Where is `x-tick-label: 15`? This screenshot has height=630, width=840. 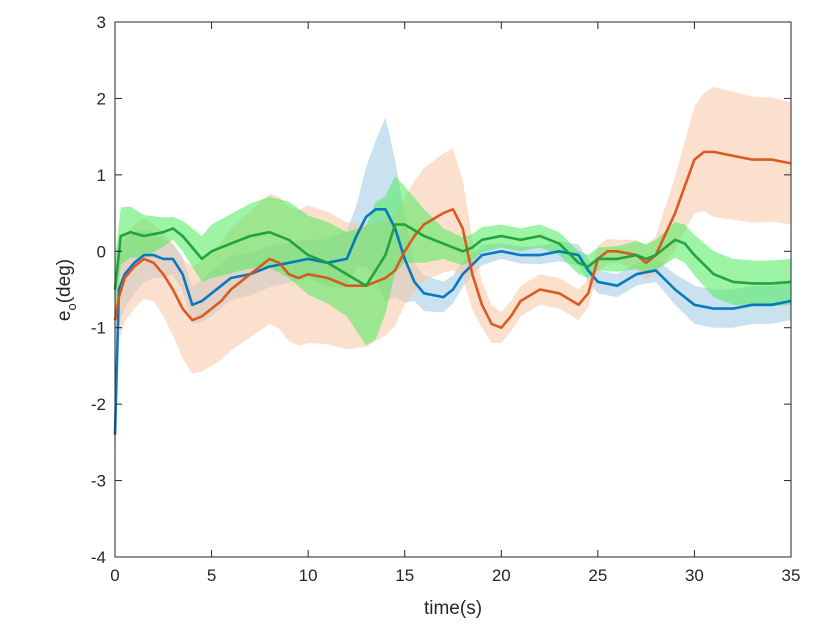 x-tick-label: 15 is located at coordinates (404, 575).